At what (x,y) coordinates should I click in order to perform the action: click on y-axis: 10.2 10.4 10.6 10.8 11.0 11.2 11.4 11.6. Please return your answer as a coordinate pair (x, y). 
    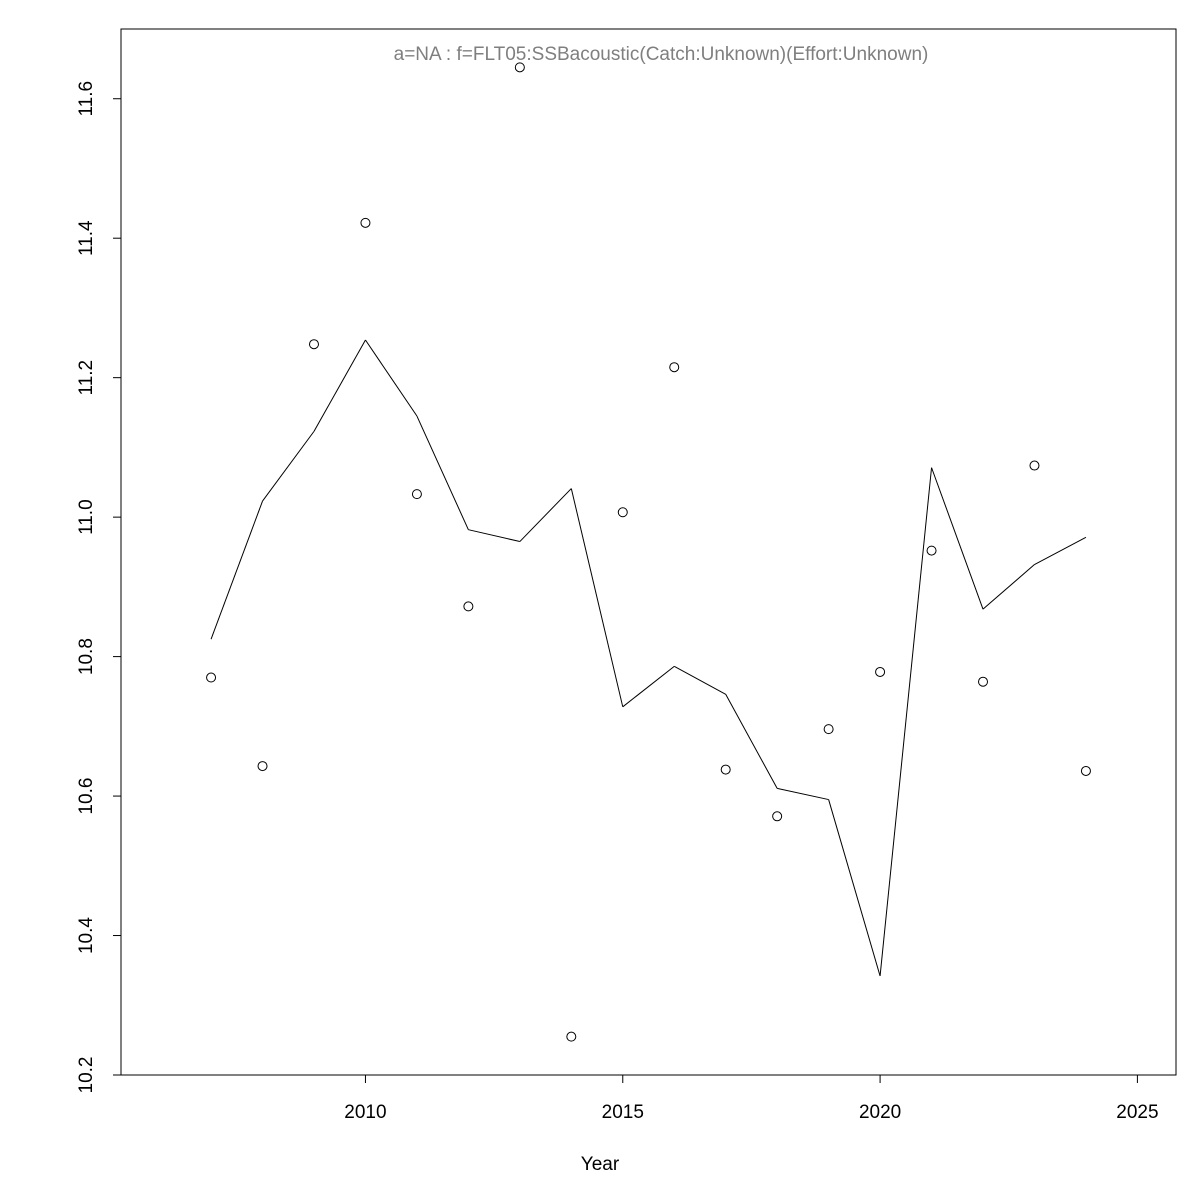
    Looking at the image, I should click on (99, 587).